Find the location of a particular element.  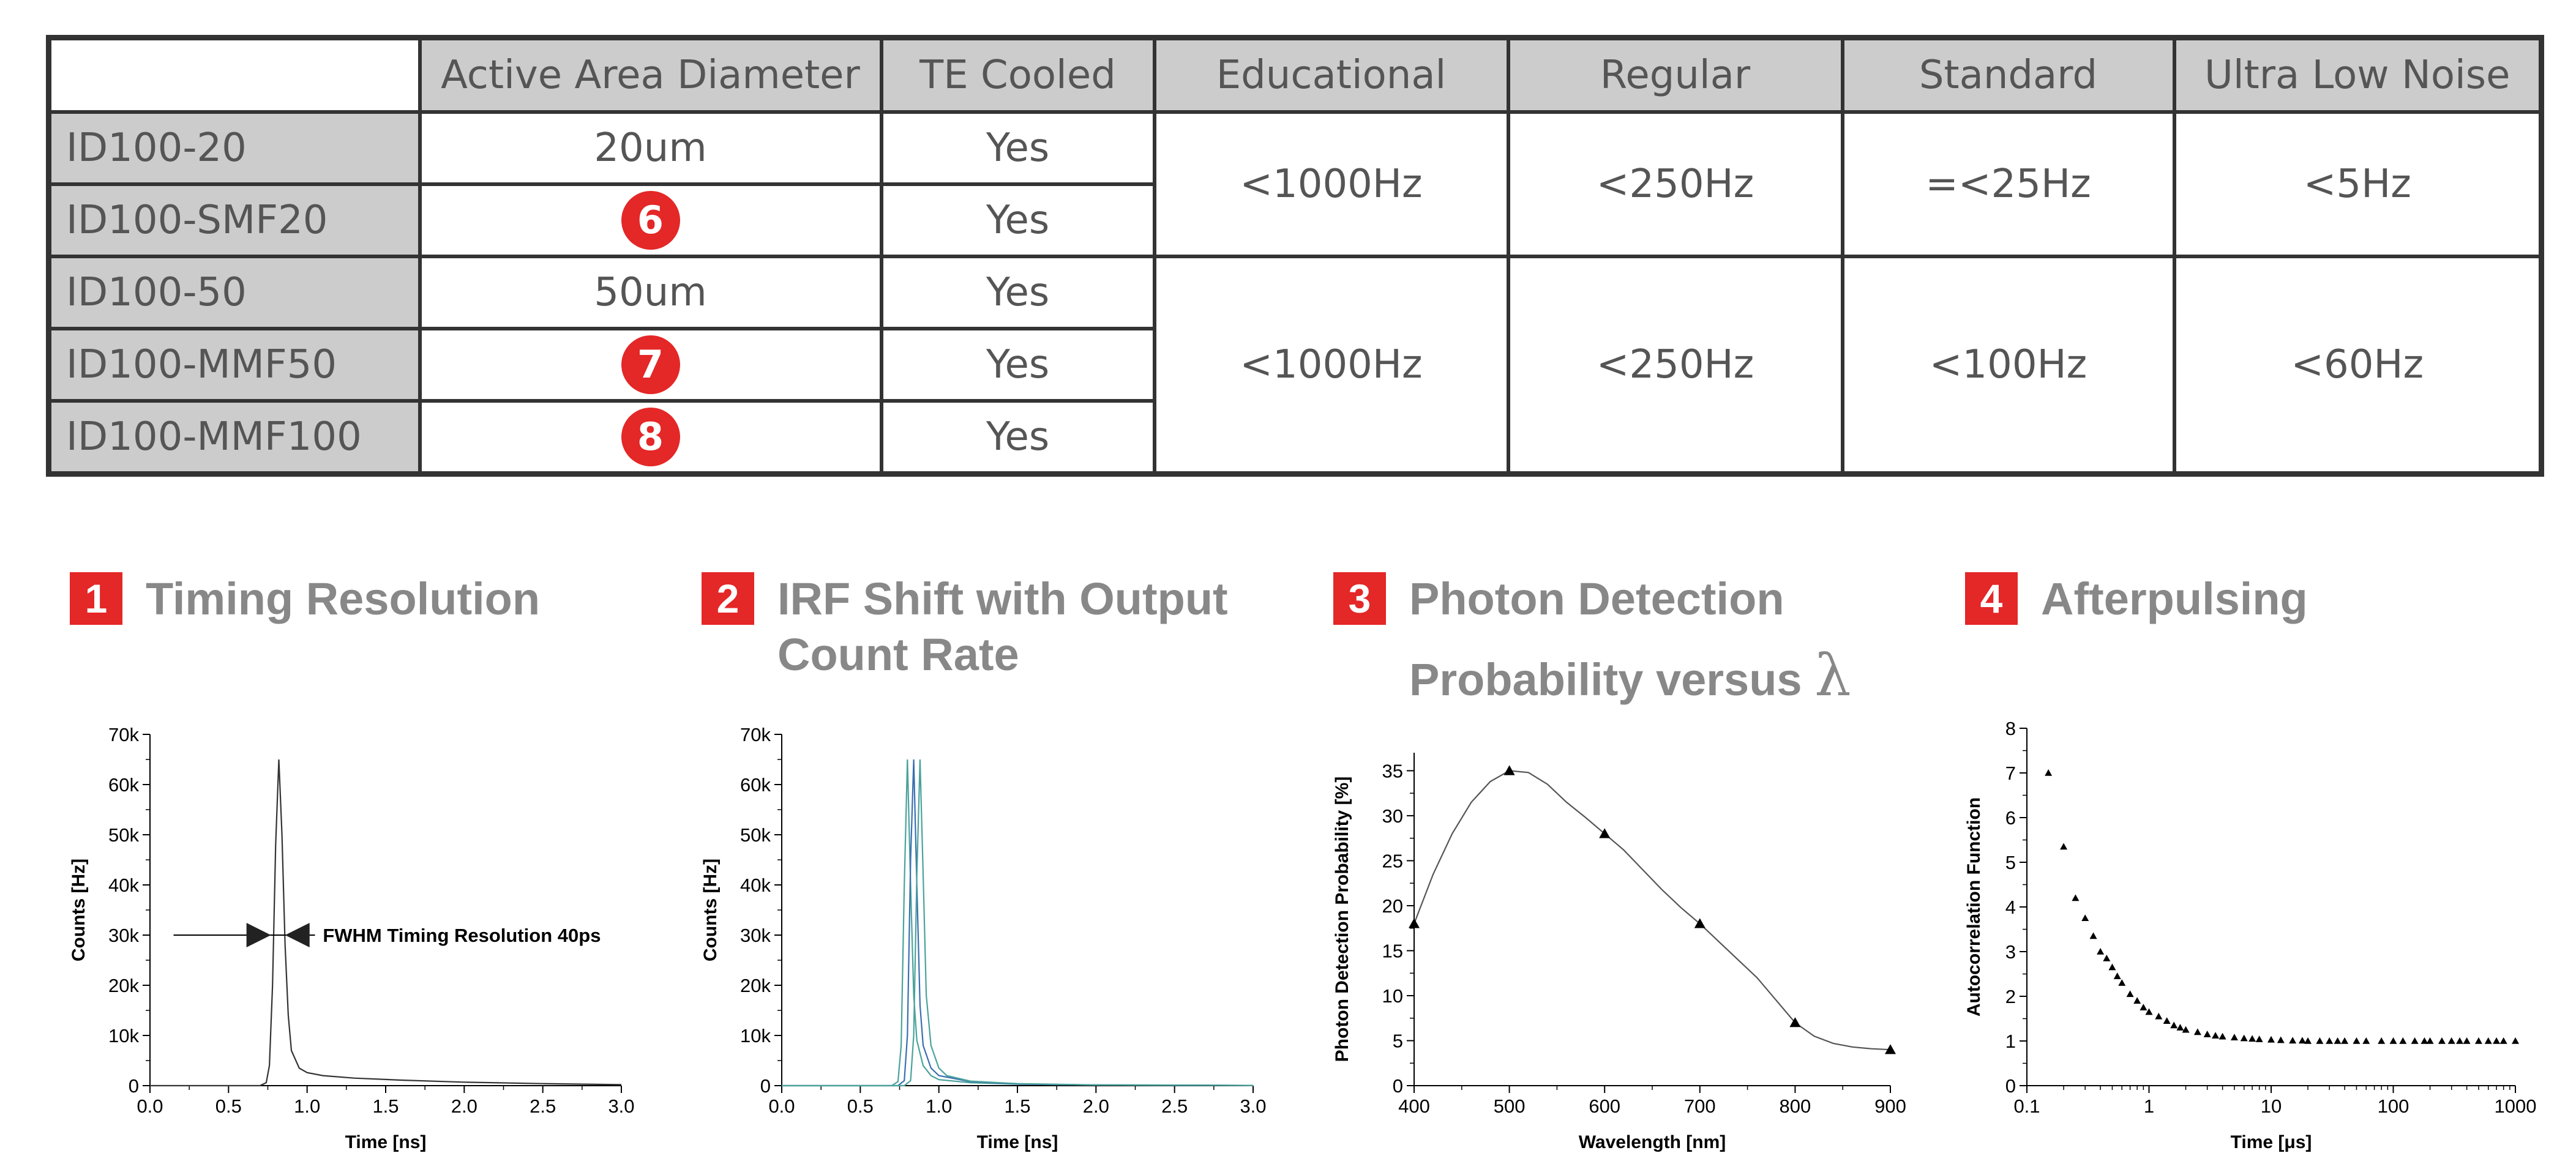

y-tick-label: 50k is located at coordinates (756, 835).